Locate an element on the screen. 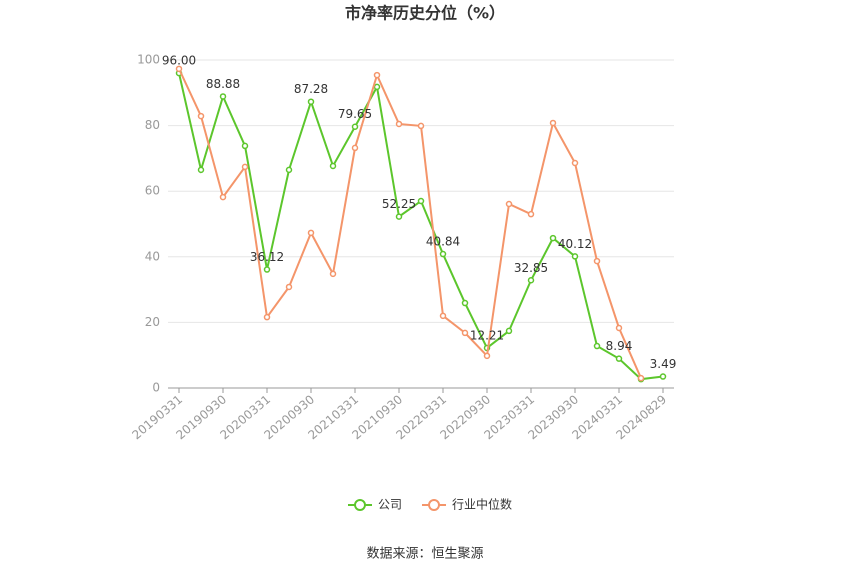 The height and width of the screenshot is (579, 850). value-label: 32.85 is located at coordinates (531, 268).